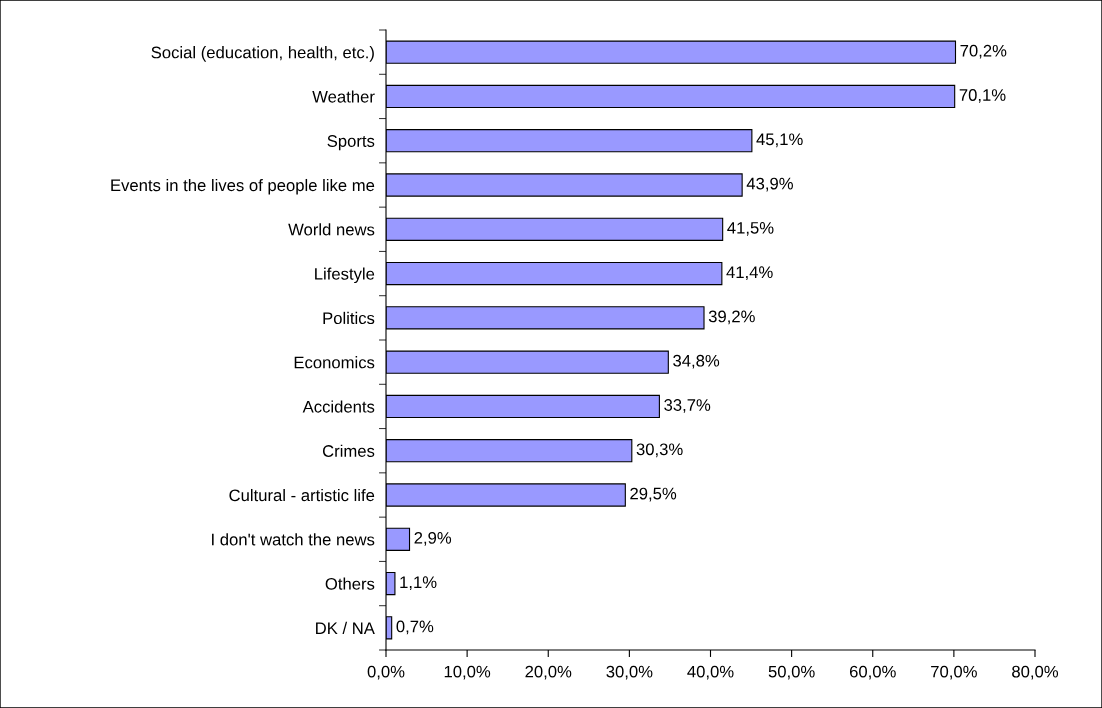  What do you see at coordinates (731, 317) in the screenshot?
I see `data-label: 39,2%` at bounding box center [731, 317].